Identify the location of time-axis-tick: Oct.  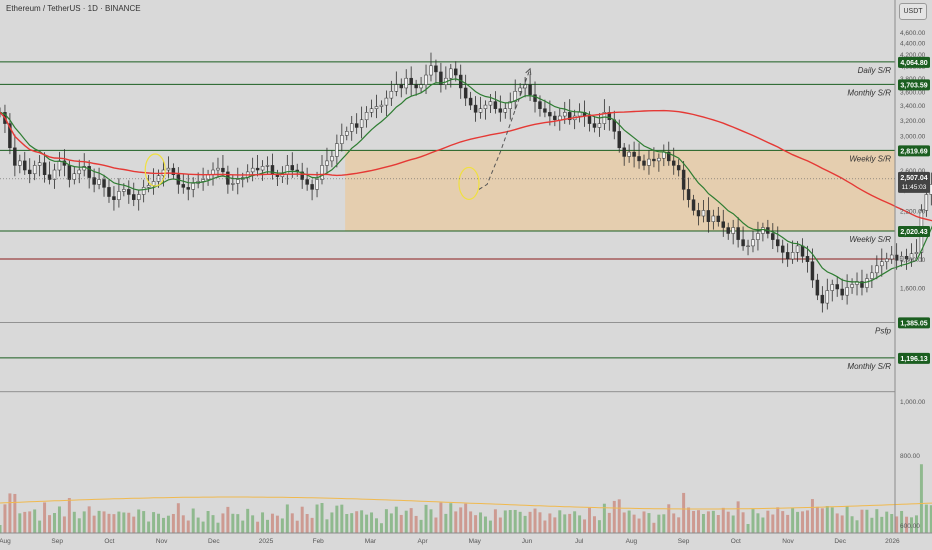
(109, 541).